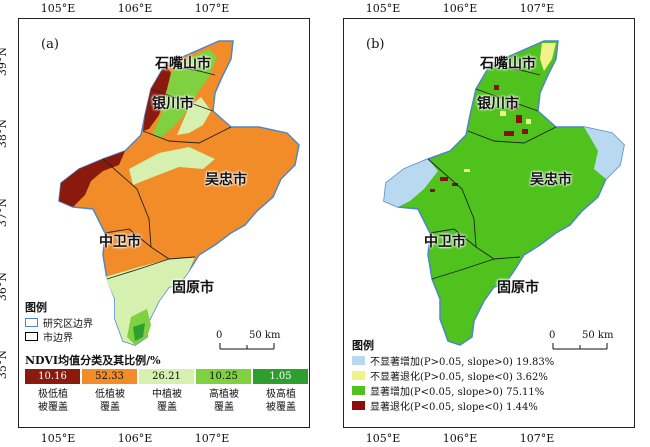 The image size is (650, 447). I want to click on study-boundary-swatch, so click(31, 322).